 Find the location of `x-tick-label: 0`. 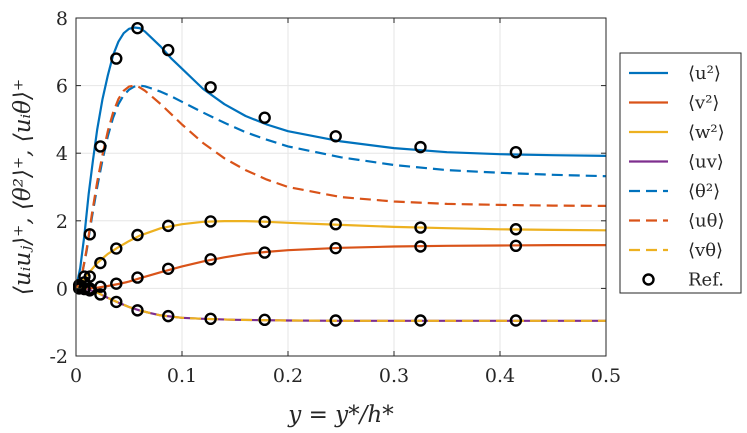

x-tick-label: 0 is located at coordinates (76, 376).